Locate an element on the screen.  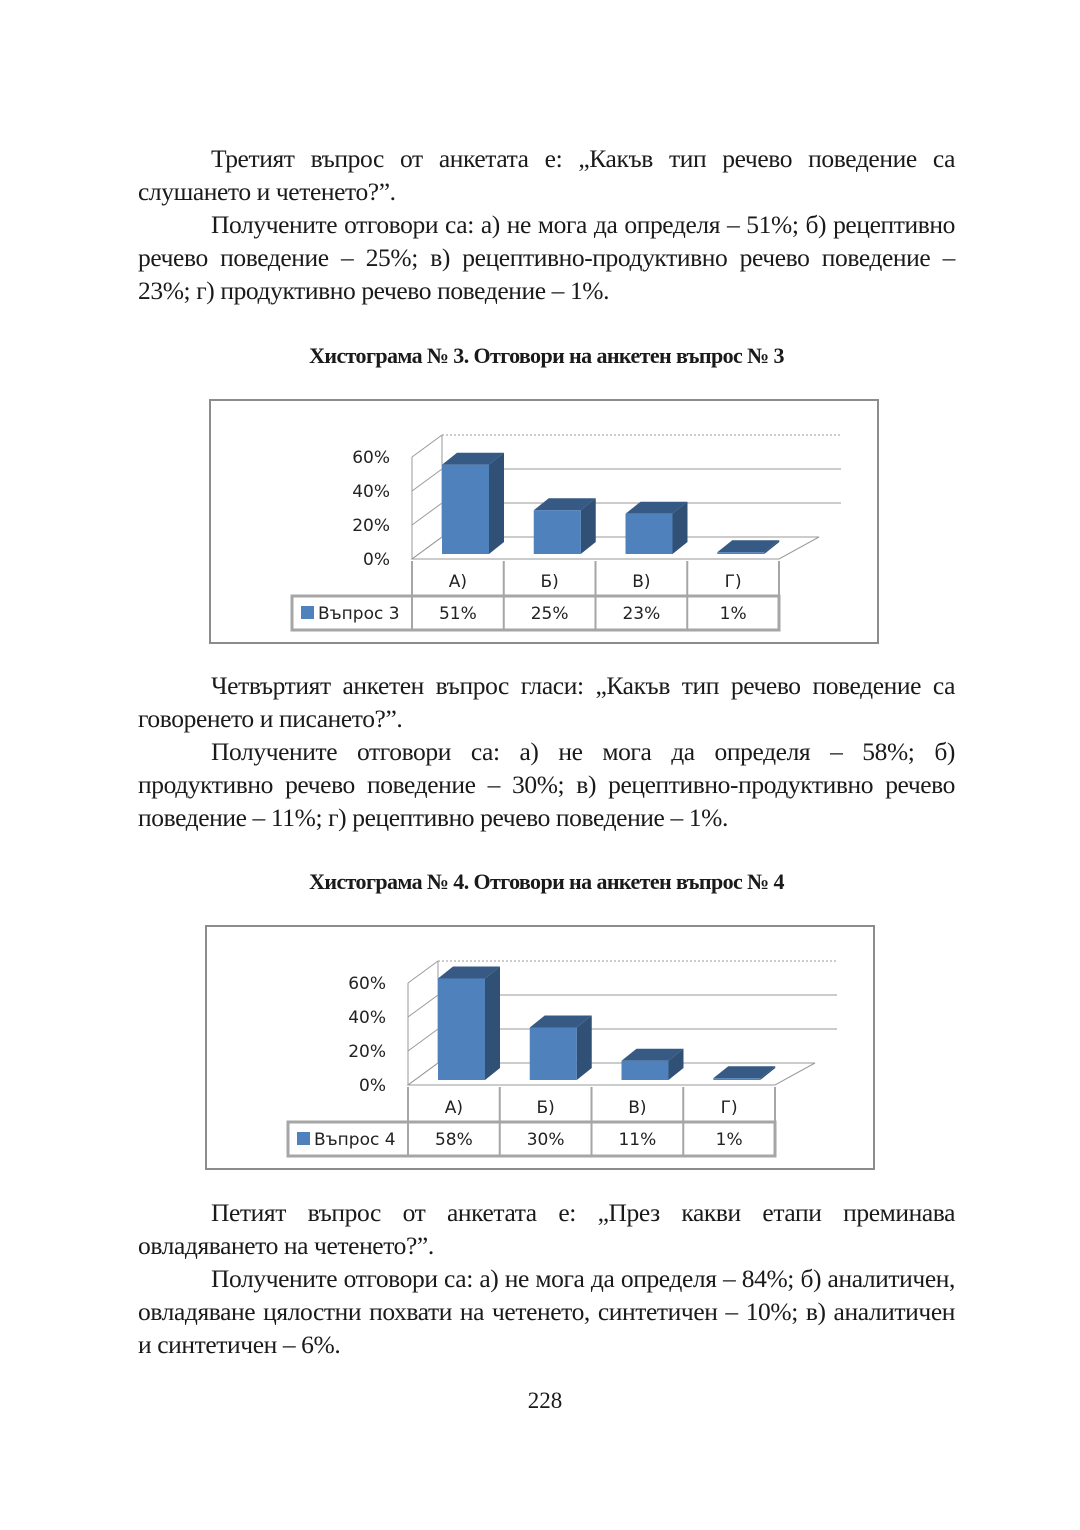
legend-label: Въпрос 3 is located at coordinates (359, 614).